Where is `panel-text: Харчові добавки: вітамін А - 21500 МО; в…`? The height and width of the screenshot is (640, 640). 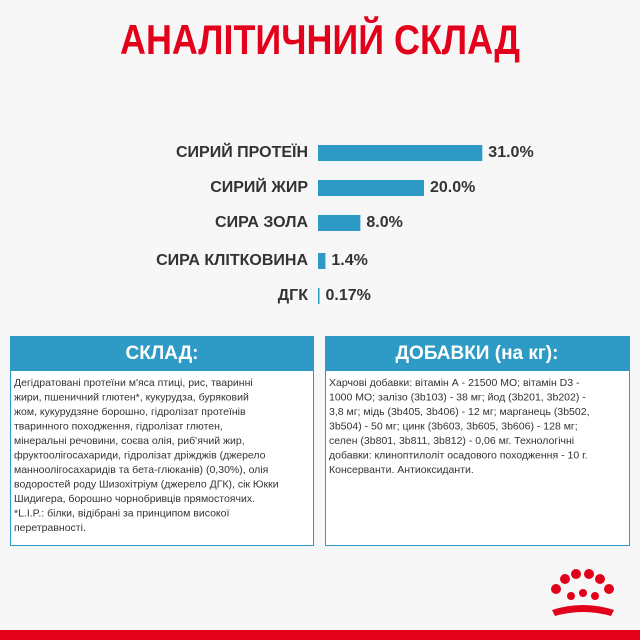
panel-text: Харчові добавки: вітамін А - 21500 МО; в… is located at coordinates (454, 383).